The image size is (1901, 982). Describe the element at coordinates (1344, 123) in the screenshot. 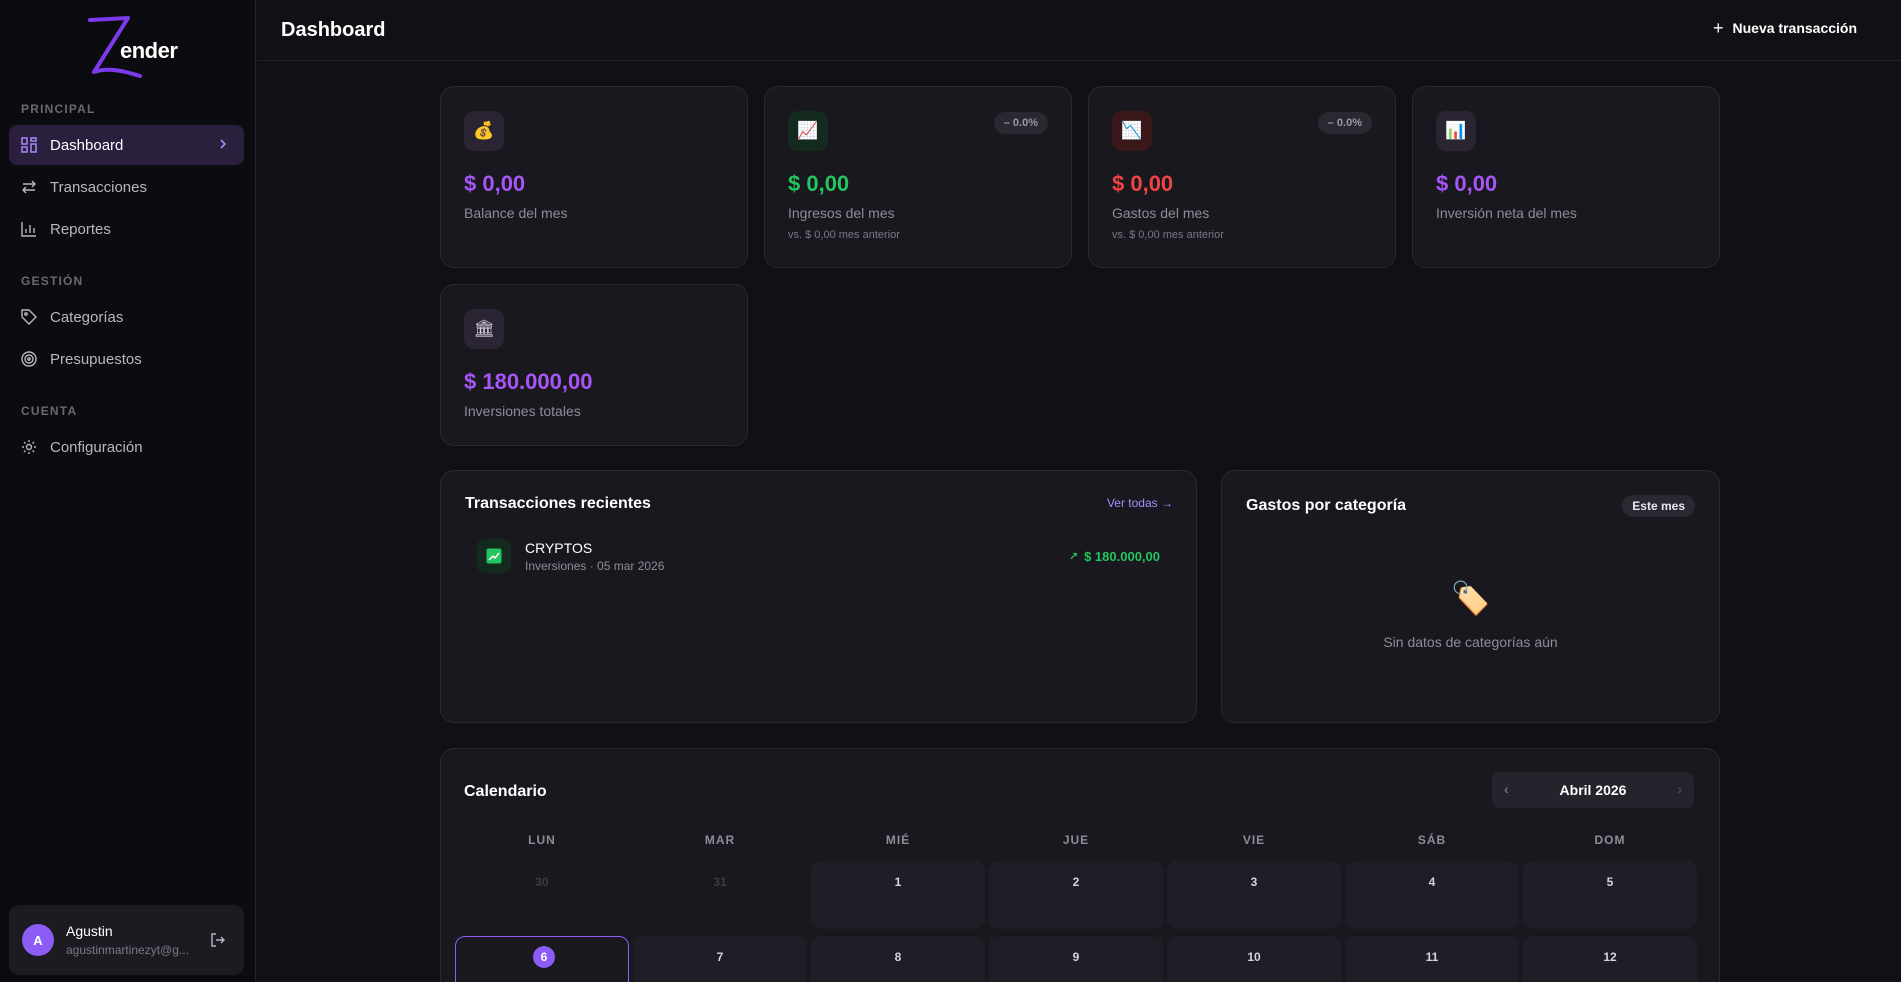

I see `change-badge: – 0.0%` at that location.